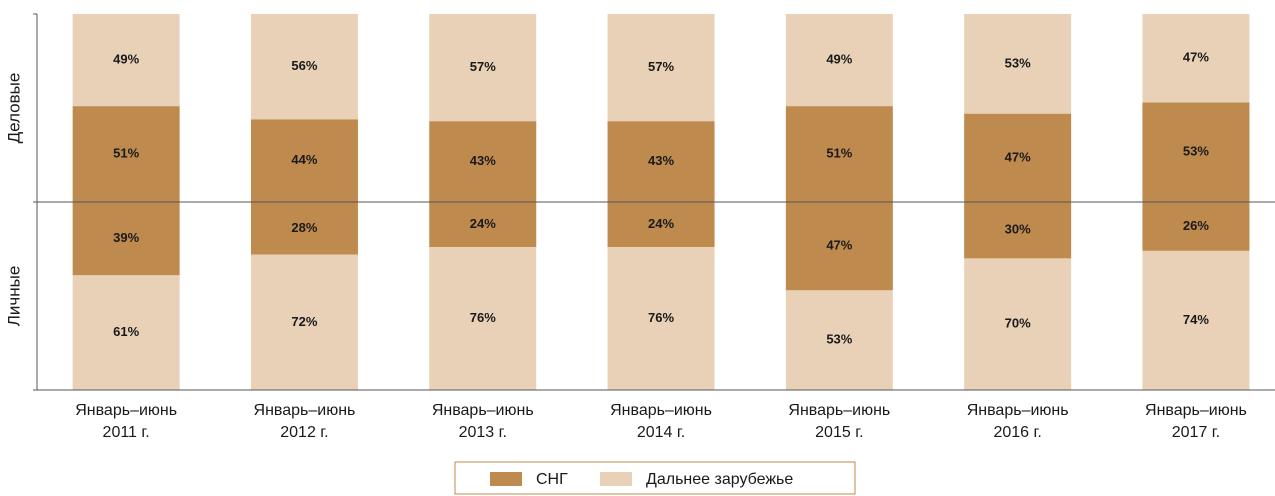 The width and height of the screenshot is (1275, 496). I want to click on value-label: 61%, so click(126, 331).